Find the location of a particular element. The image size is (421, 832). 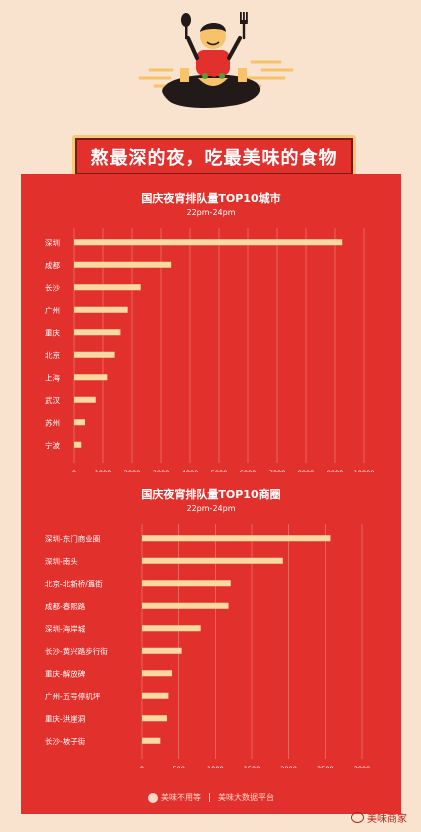

wechat-icon is located at coordinates (357, 817).